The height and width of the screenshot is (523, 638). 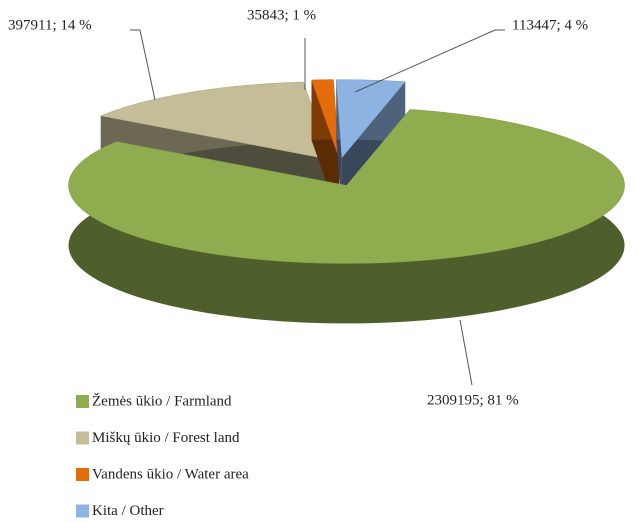 I want to click on data-label: 113447; 4 %, so click(x=550, y=25).